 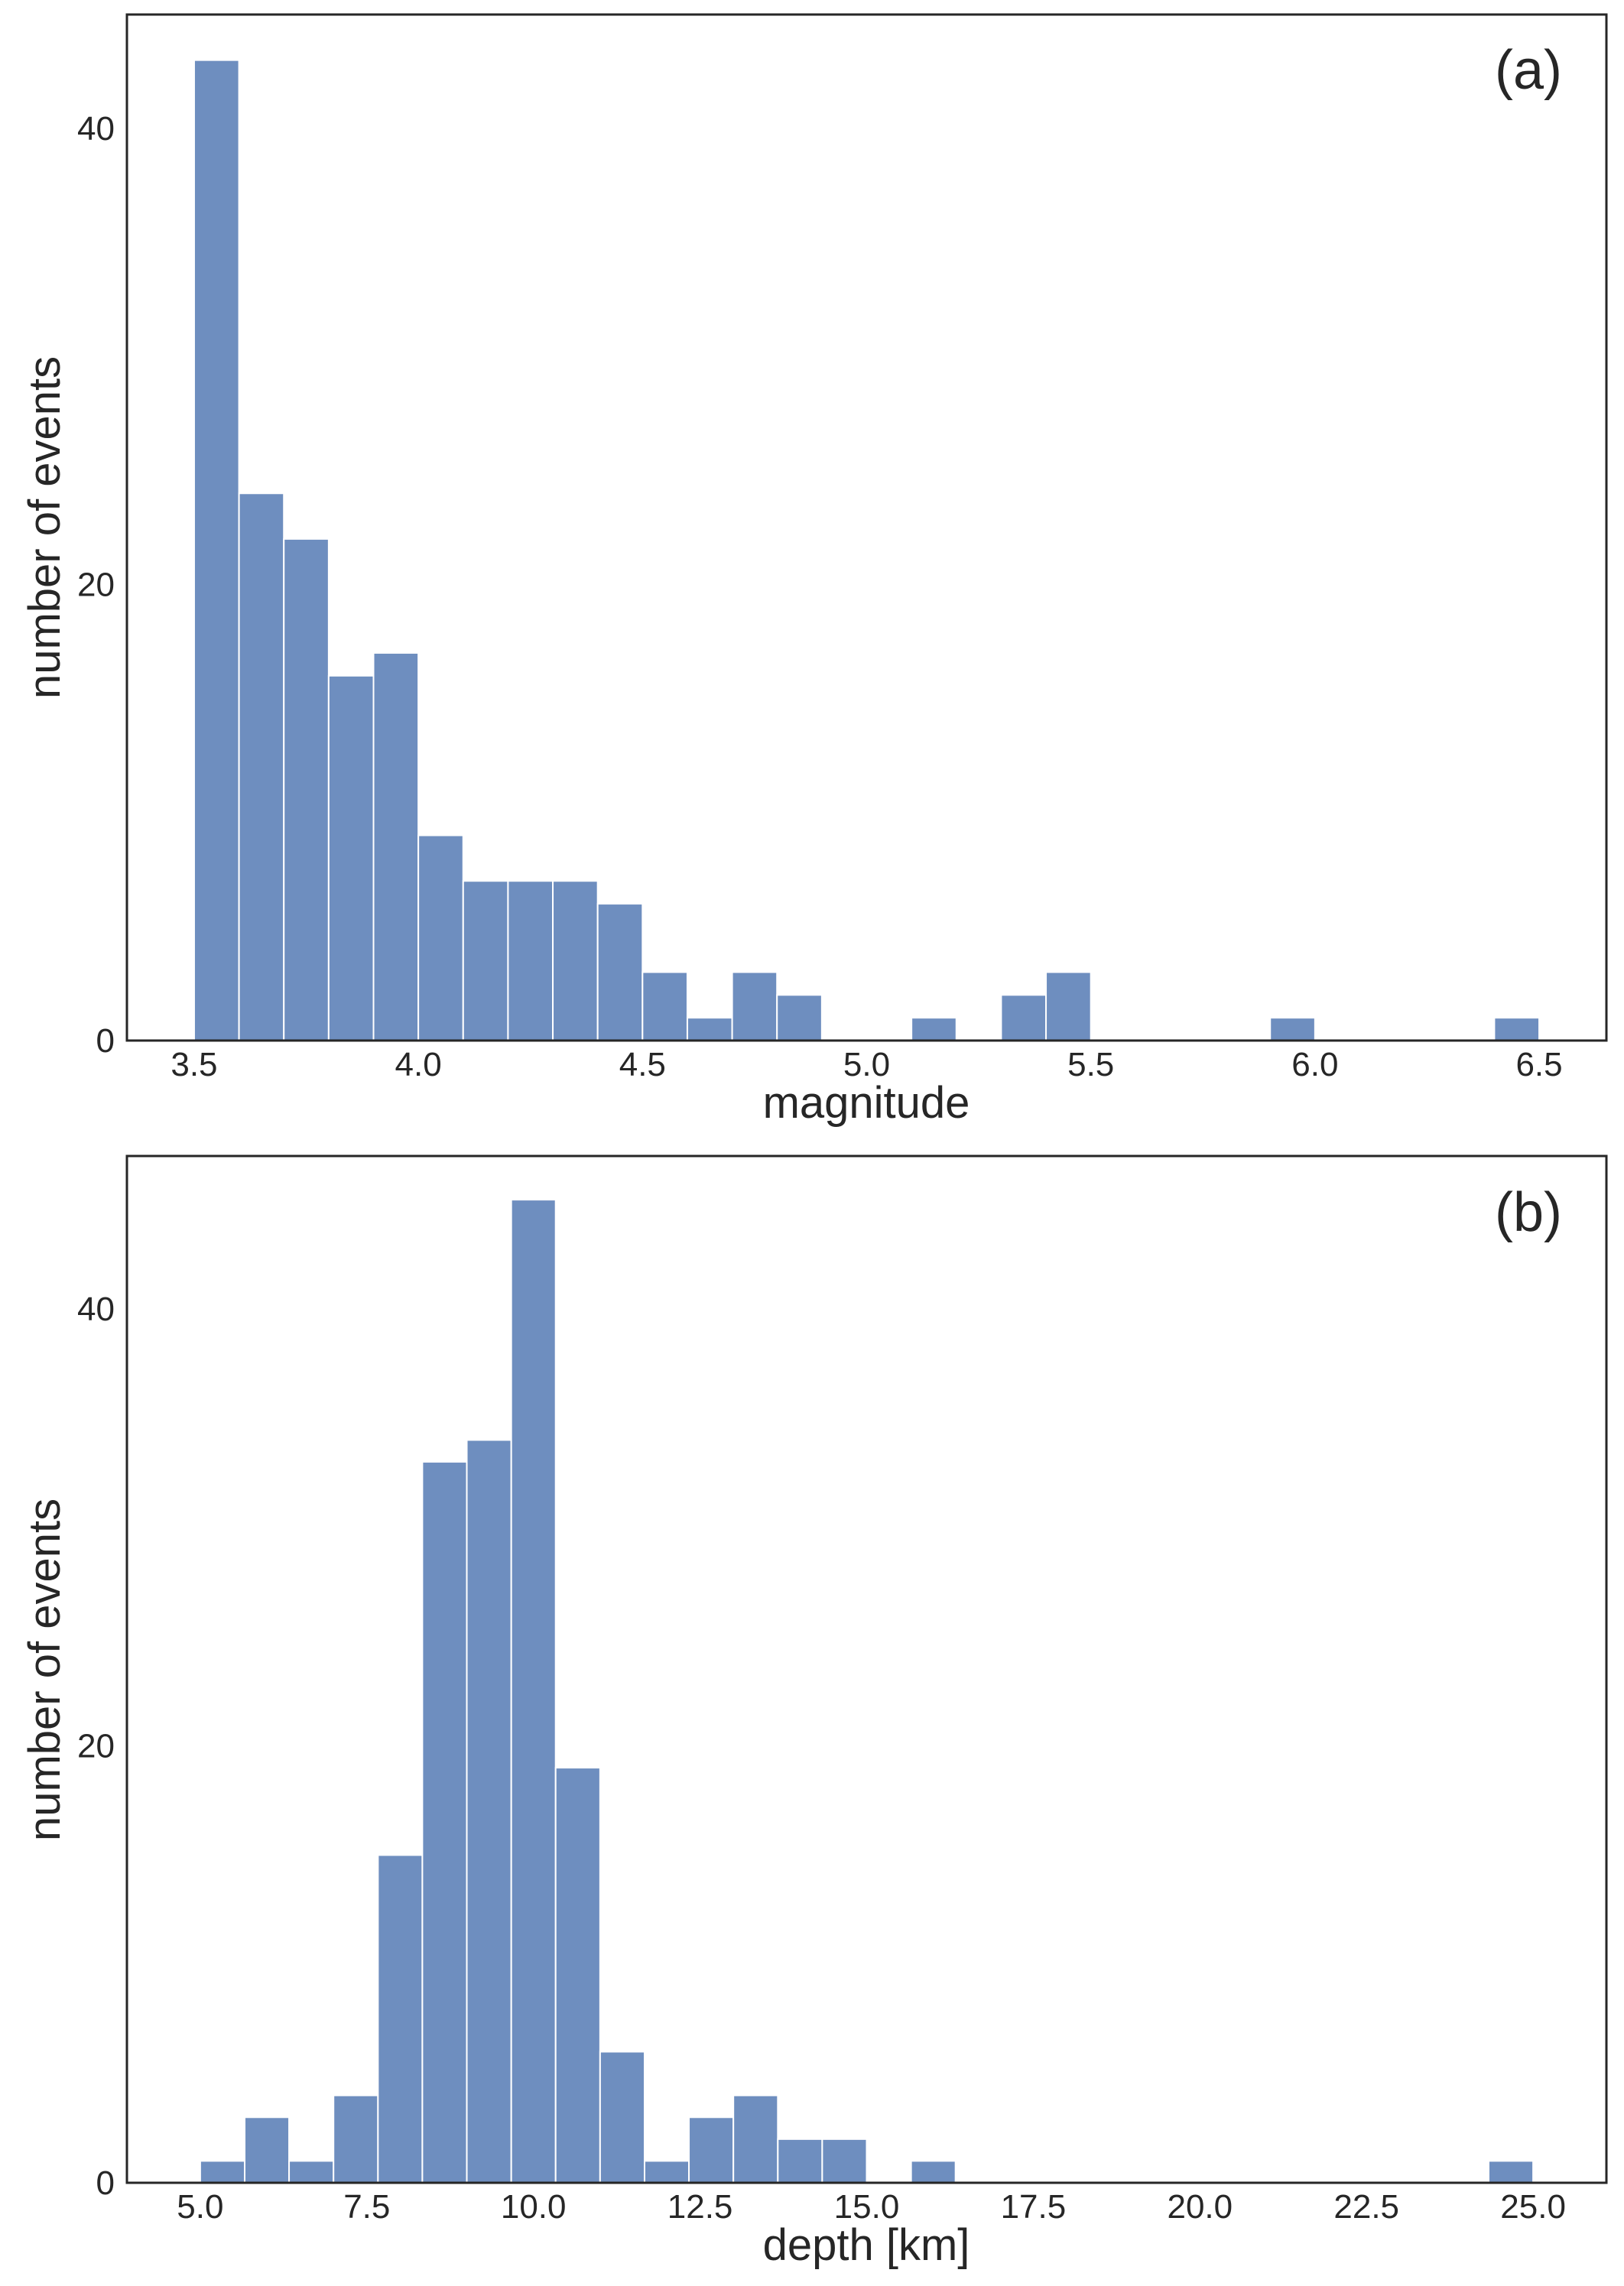 What do you see at coordinates (1090, 1064) in the screenshot?
I see `x-tick-label: 5.5` at bounding box center [1090, 1064].